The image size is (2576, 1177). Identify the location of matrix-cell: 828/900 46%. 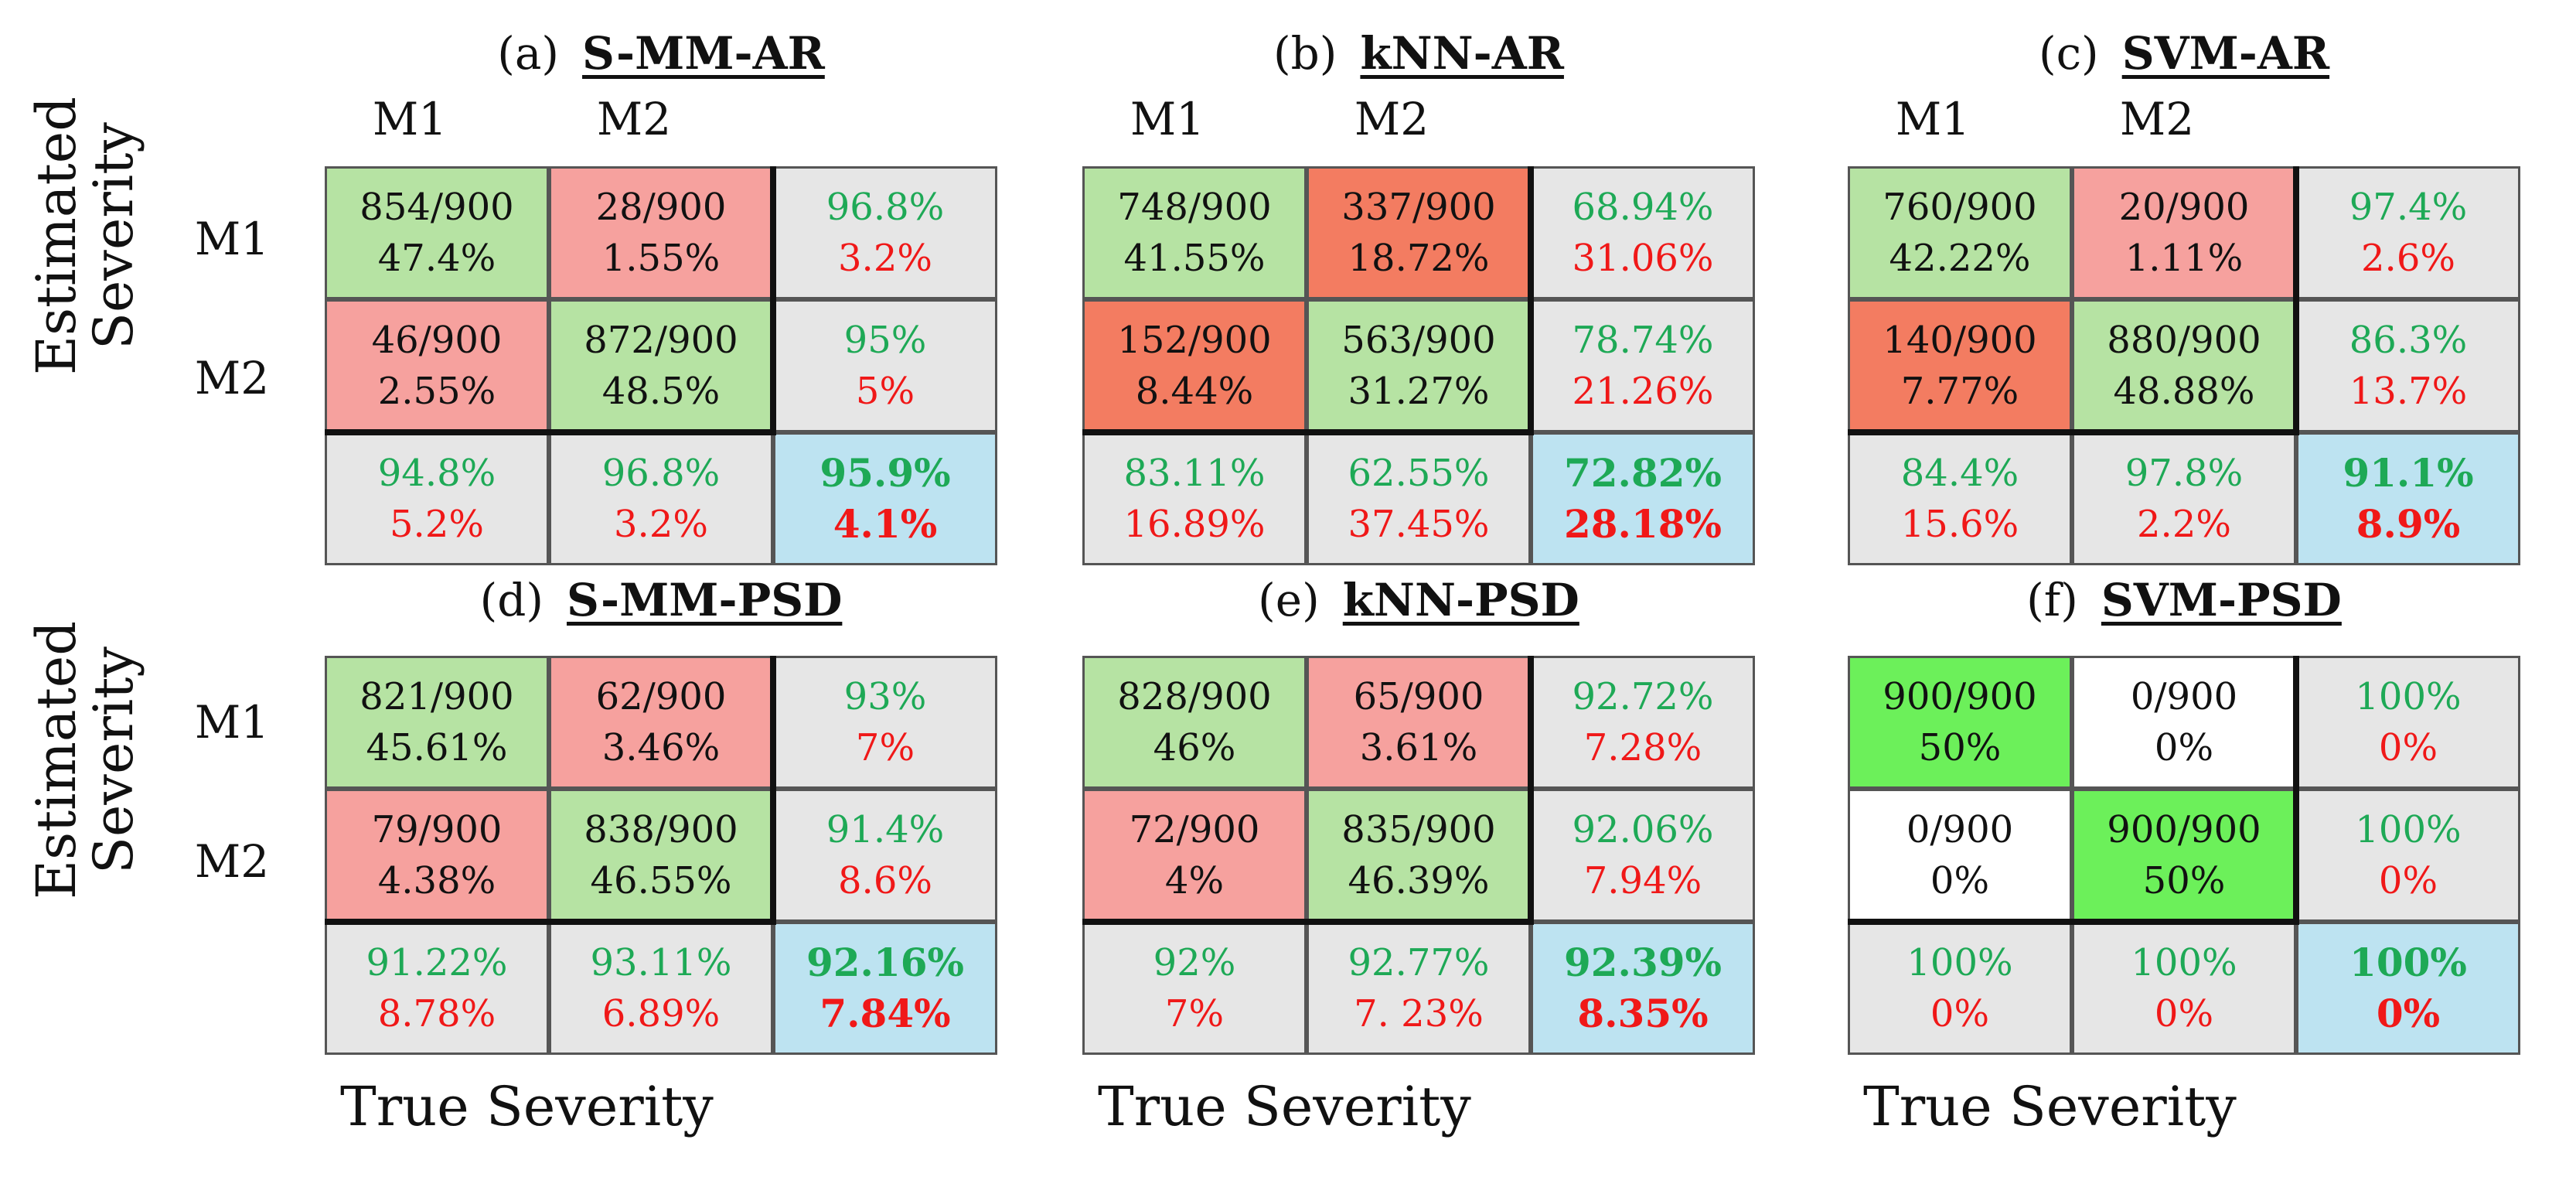
(1194, 722).